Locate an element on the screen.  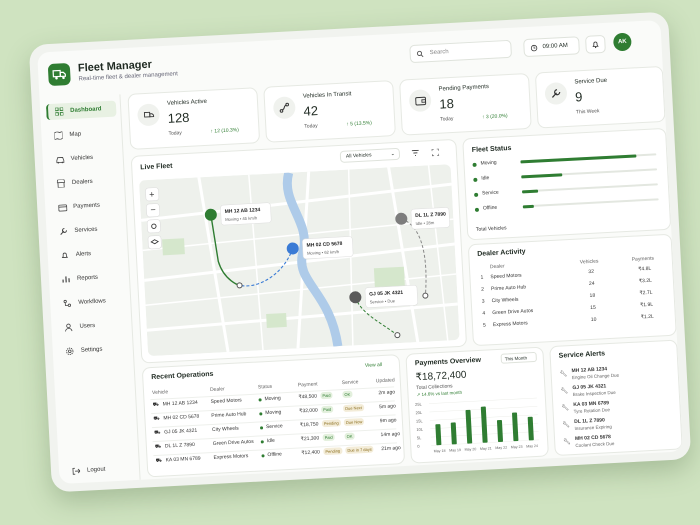
marker-plate: GJ 05 JK 4321 is located at coordinates (386, 294).